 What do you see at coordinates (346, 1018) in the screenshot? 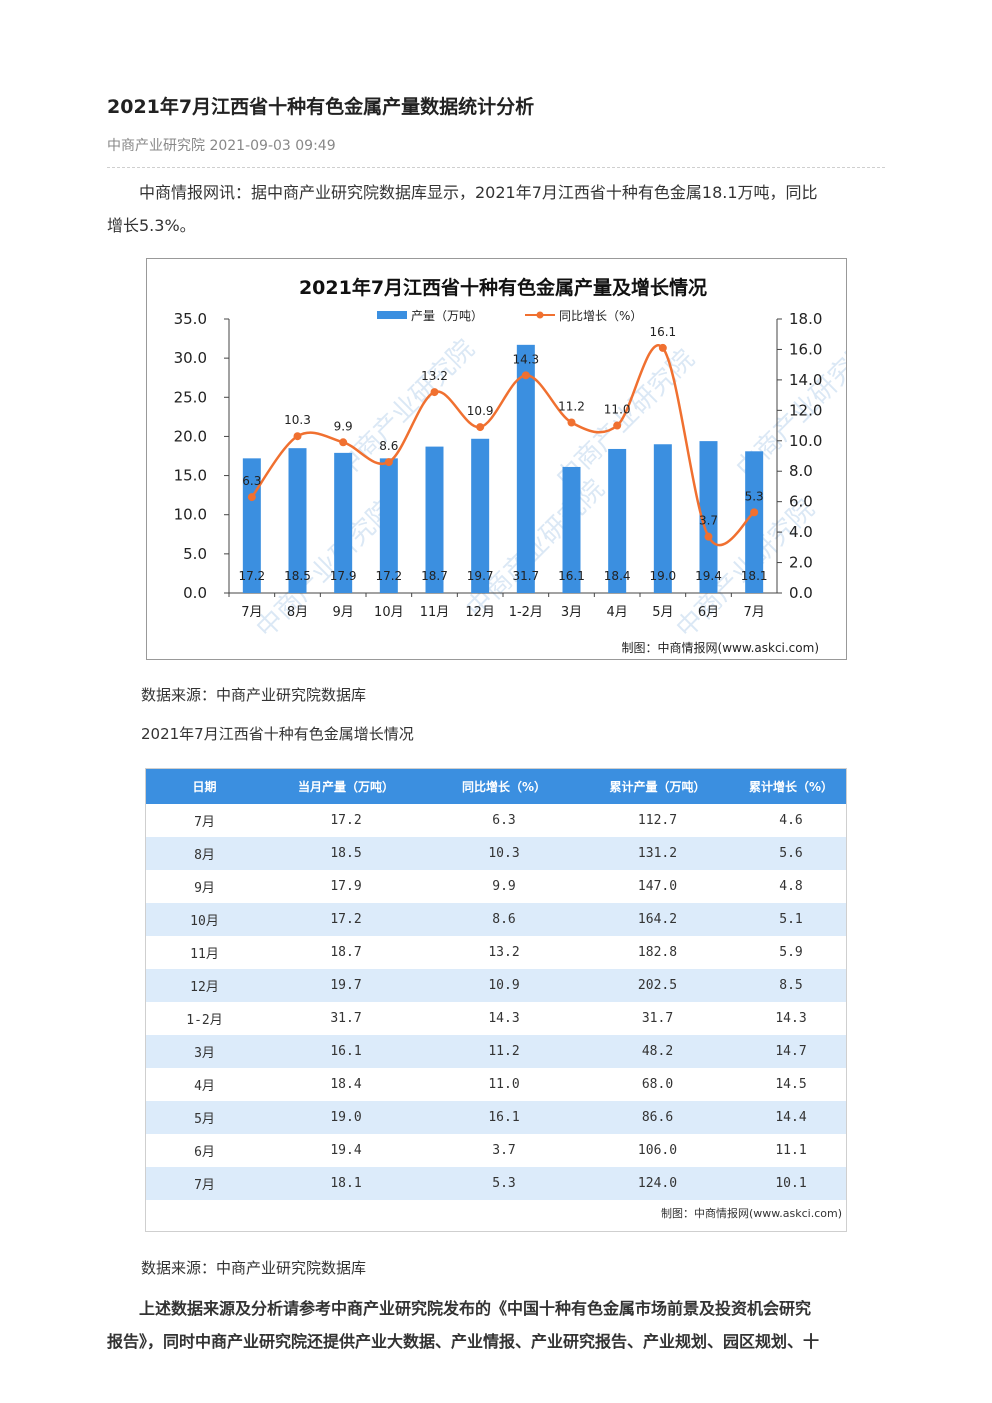
I see `table-cell: 31.7` at bounding box center [346, 1018].